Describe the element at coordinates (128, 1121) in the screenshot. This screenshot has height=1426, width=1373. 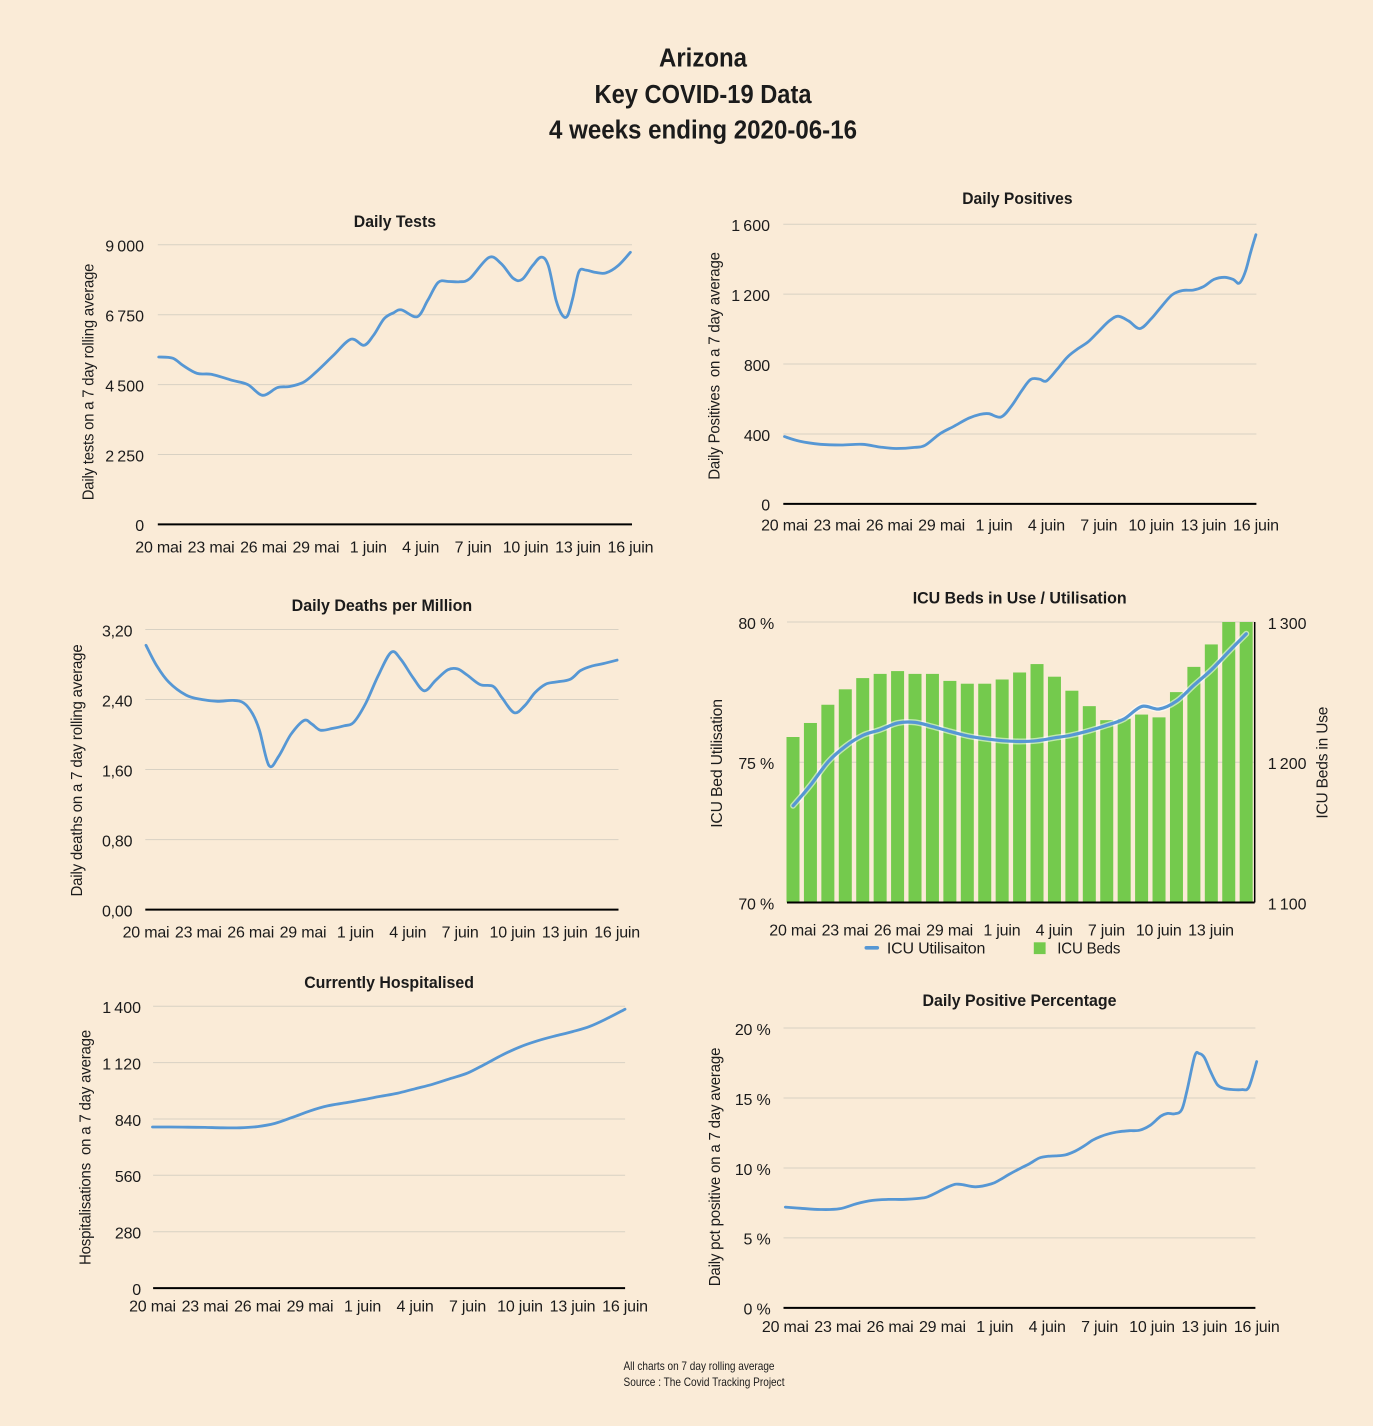
I see `svg-text: 840` at that location.